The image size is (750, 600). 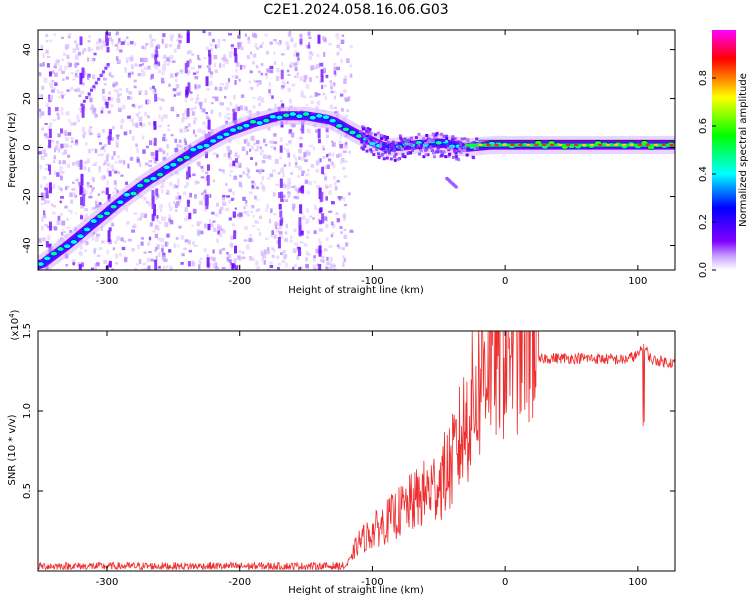 What do you see at coordinates (15, 311) in the screenshot?
I see `snr-y-scale-close: )` at bounding box center [15, 311].